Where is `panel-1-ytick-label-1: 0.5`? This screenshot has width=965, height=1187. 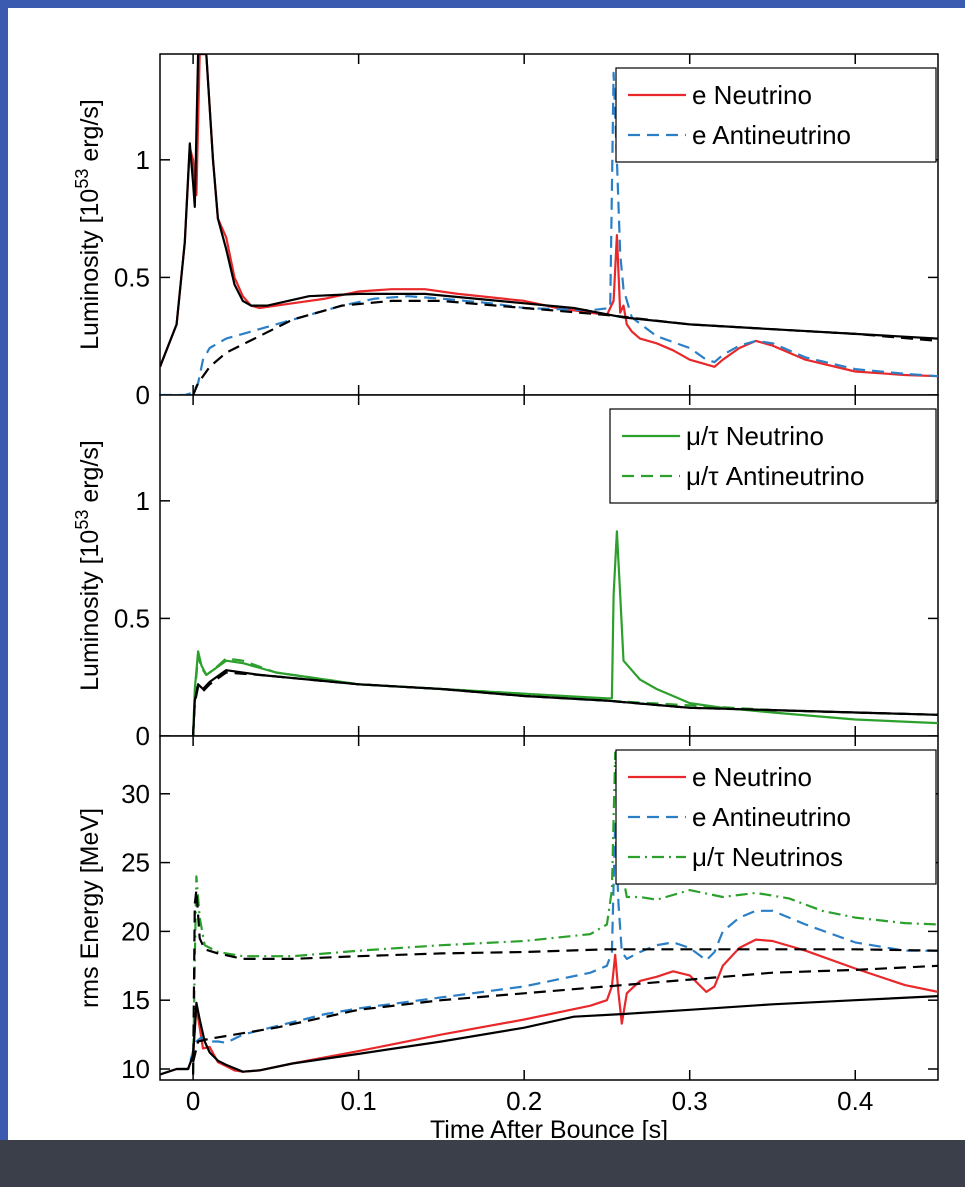 panel-1-ytick-label-1: 0.5 is located at coordinates (132, 277).